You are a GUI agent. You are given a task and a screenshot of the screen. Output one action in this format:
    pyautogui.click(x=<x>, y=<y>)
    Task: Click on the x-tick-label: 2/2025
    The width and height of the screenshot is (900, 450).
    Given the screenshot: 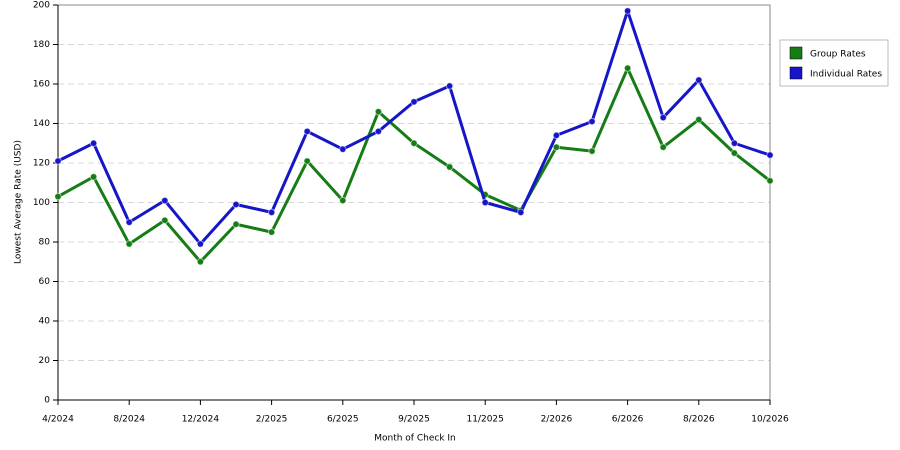 What is the action you would take?
    pyautogui.click(x=272, y=420)
    